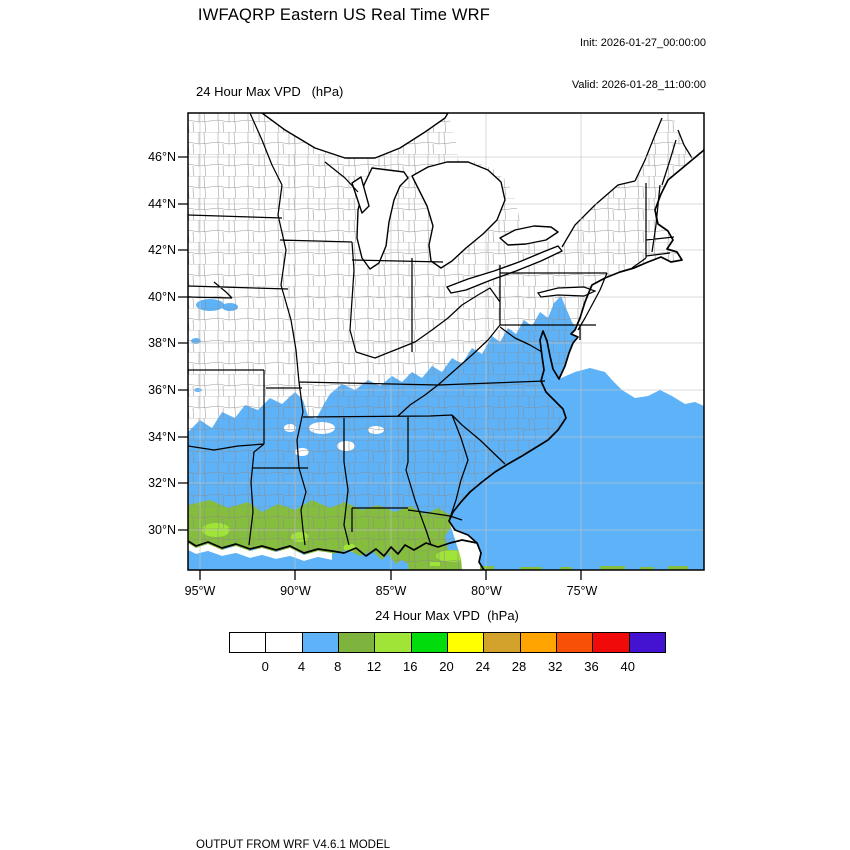 The height and width of the screenshot is (850, 850). I want to click on green-bay, so click(360, 195).